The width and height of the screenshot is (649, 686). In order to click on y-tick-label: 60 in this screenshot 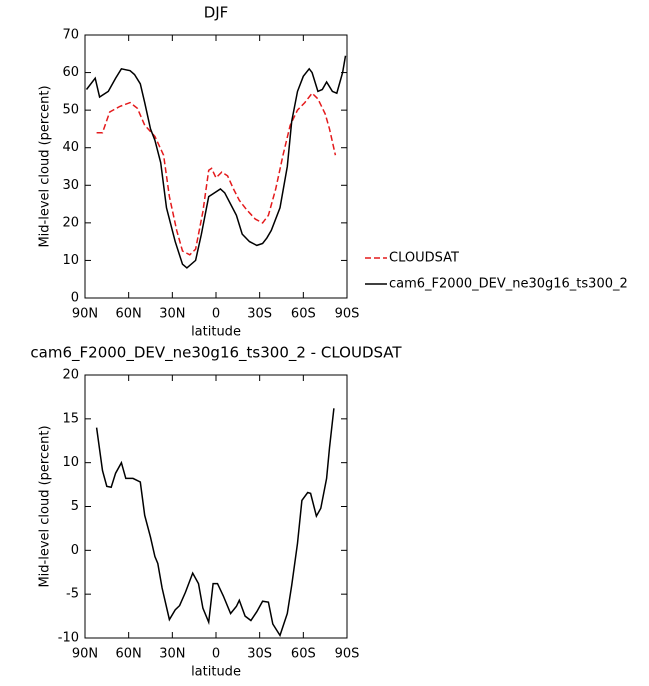, I will do `click(70, 72)`.